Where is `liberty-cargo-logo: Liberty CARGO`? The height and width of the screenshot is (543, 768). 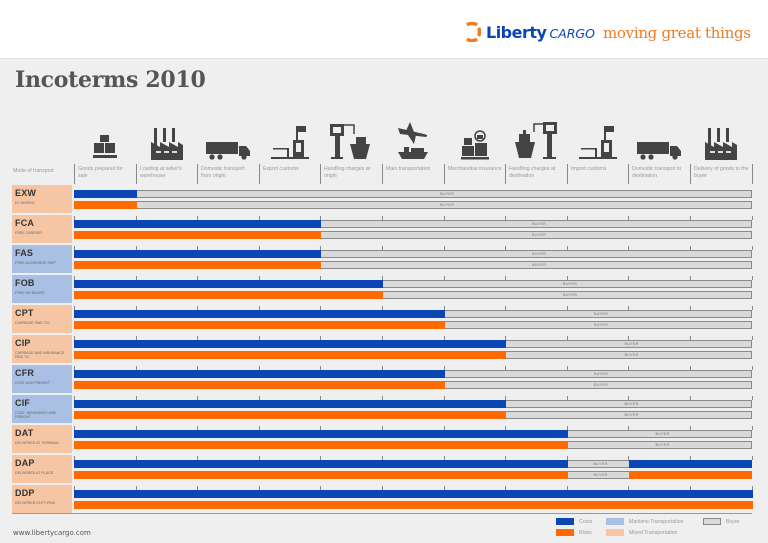
liberty-cargo-logo: Liberty CARGO is located at coordinates (529, 32).